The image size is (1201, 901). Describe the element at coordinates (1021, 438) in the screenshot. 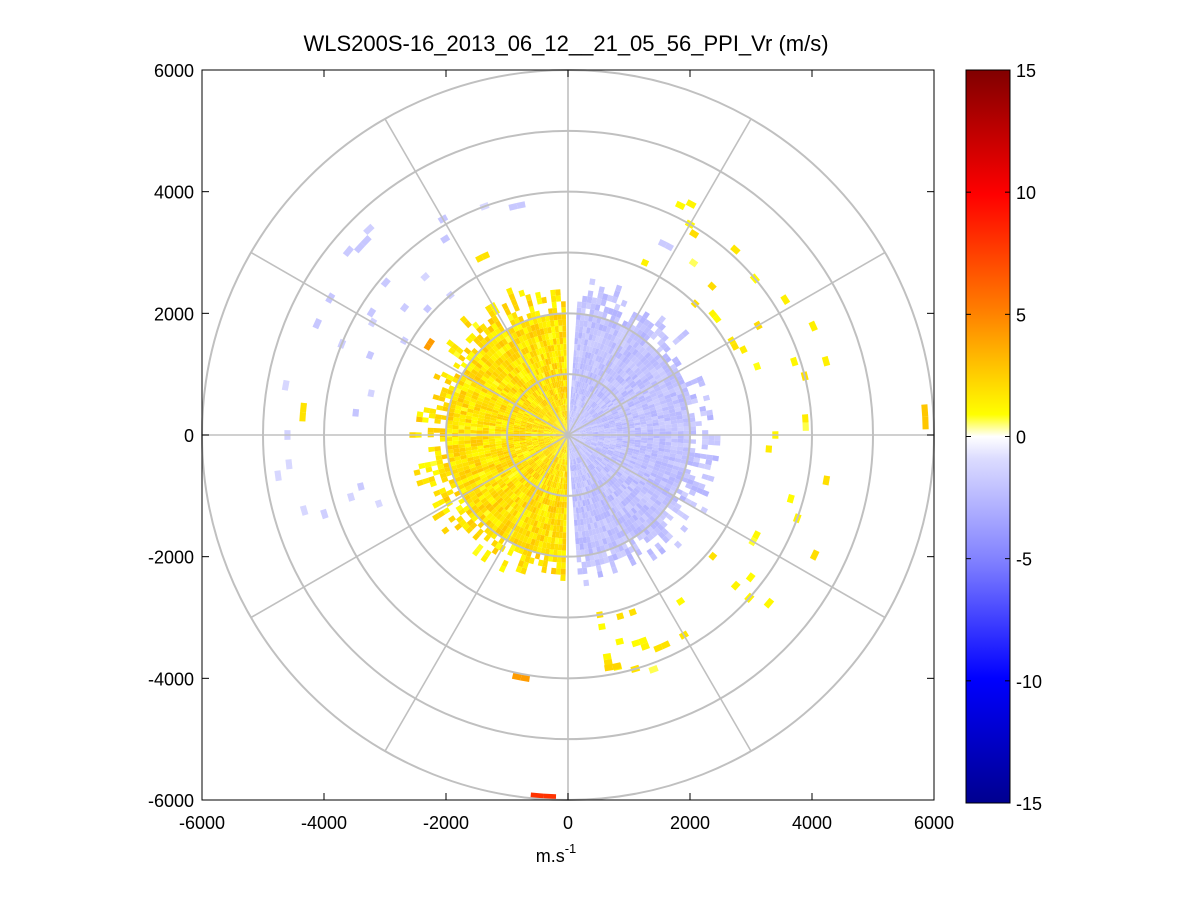

I see `colorbar-tick-label: 0` at that location.